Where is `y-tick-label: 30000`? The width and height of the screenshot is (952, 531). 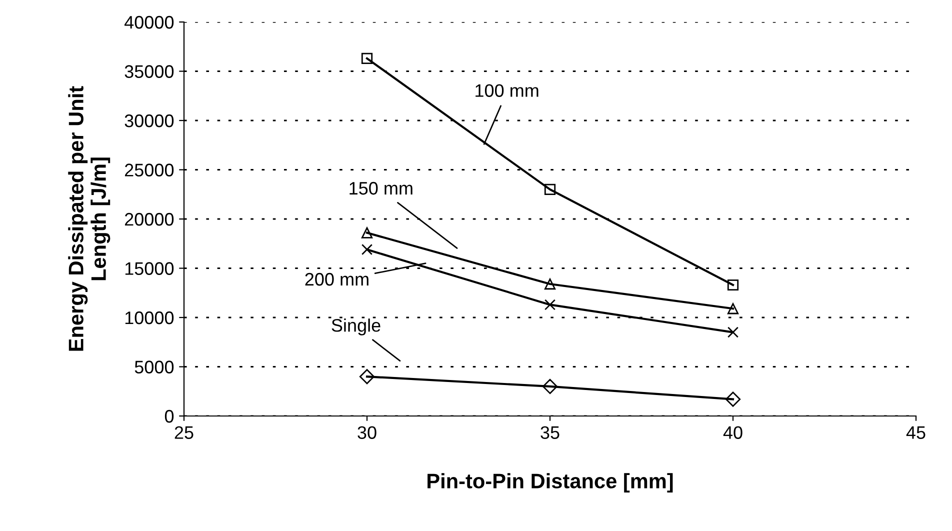
y-tick-label: 30000 is located at coordinates (149, 121).